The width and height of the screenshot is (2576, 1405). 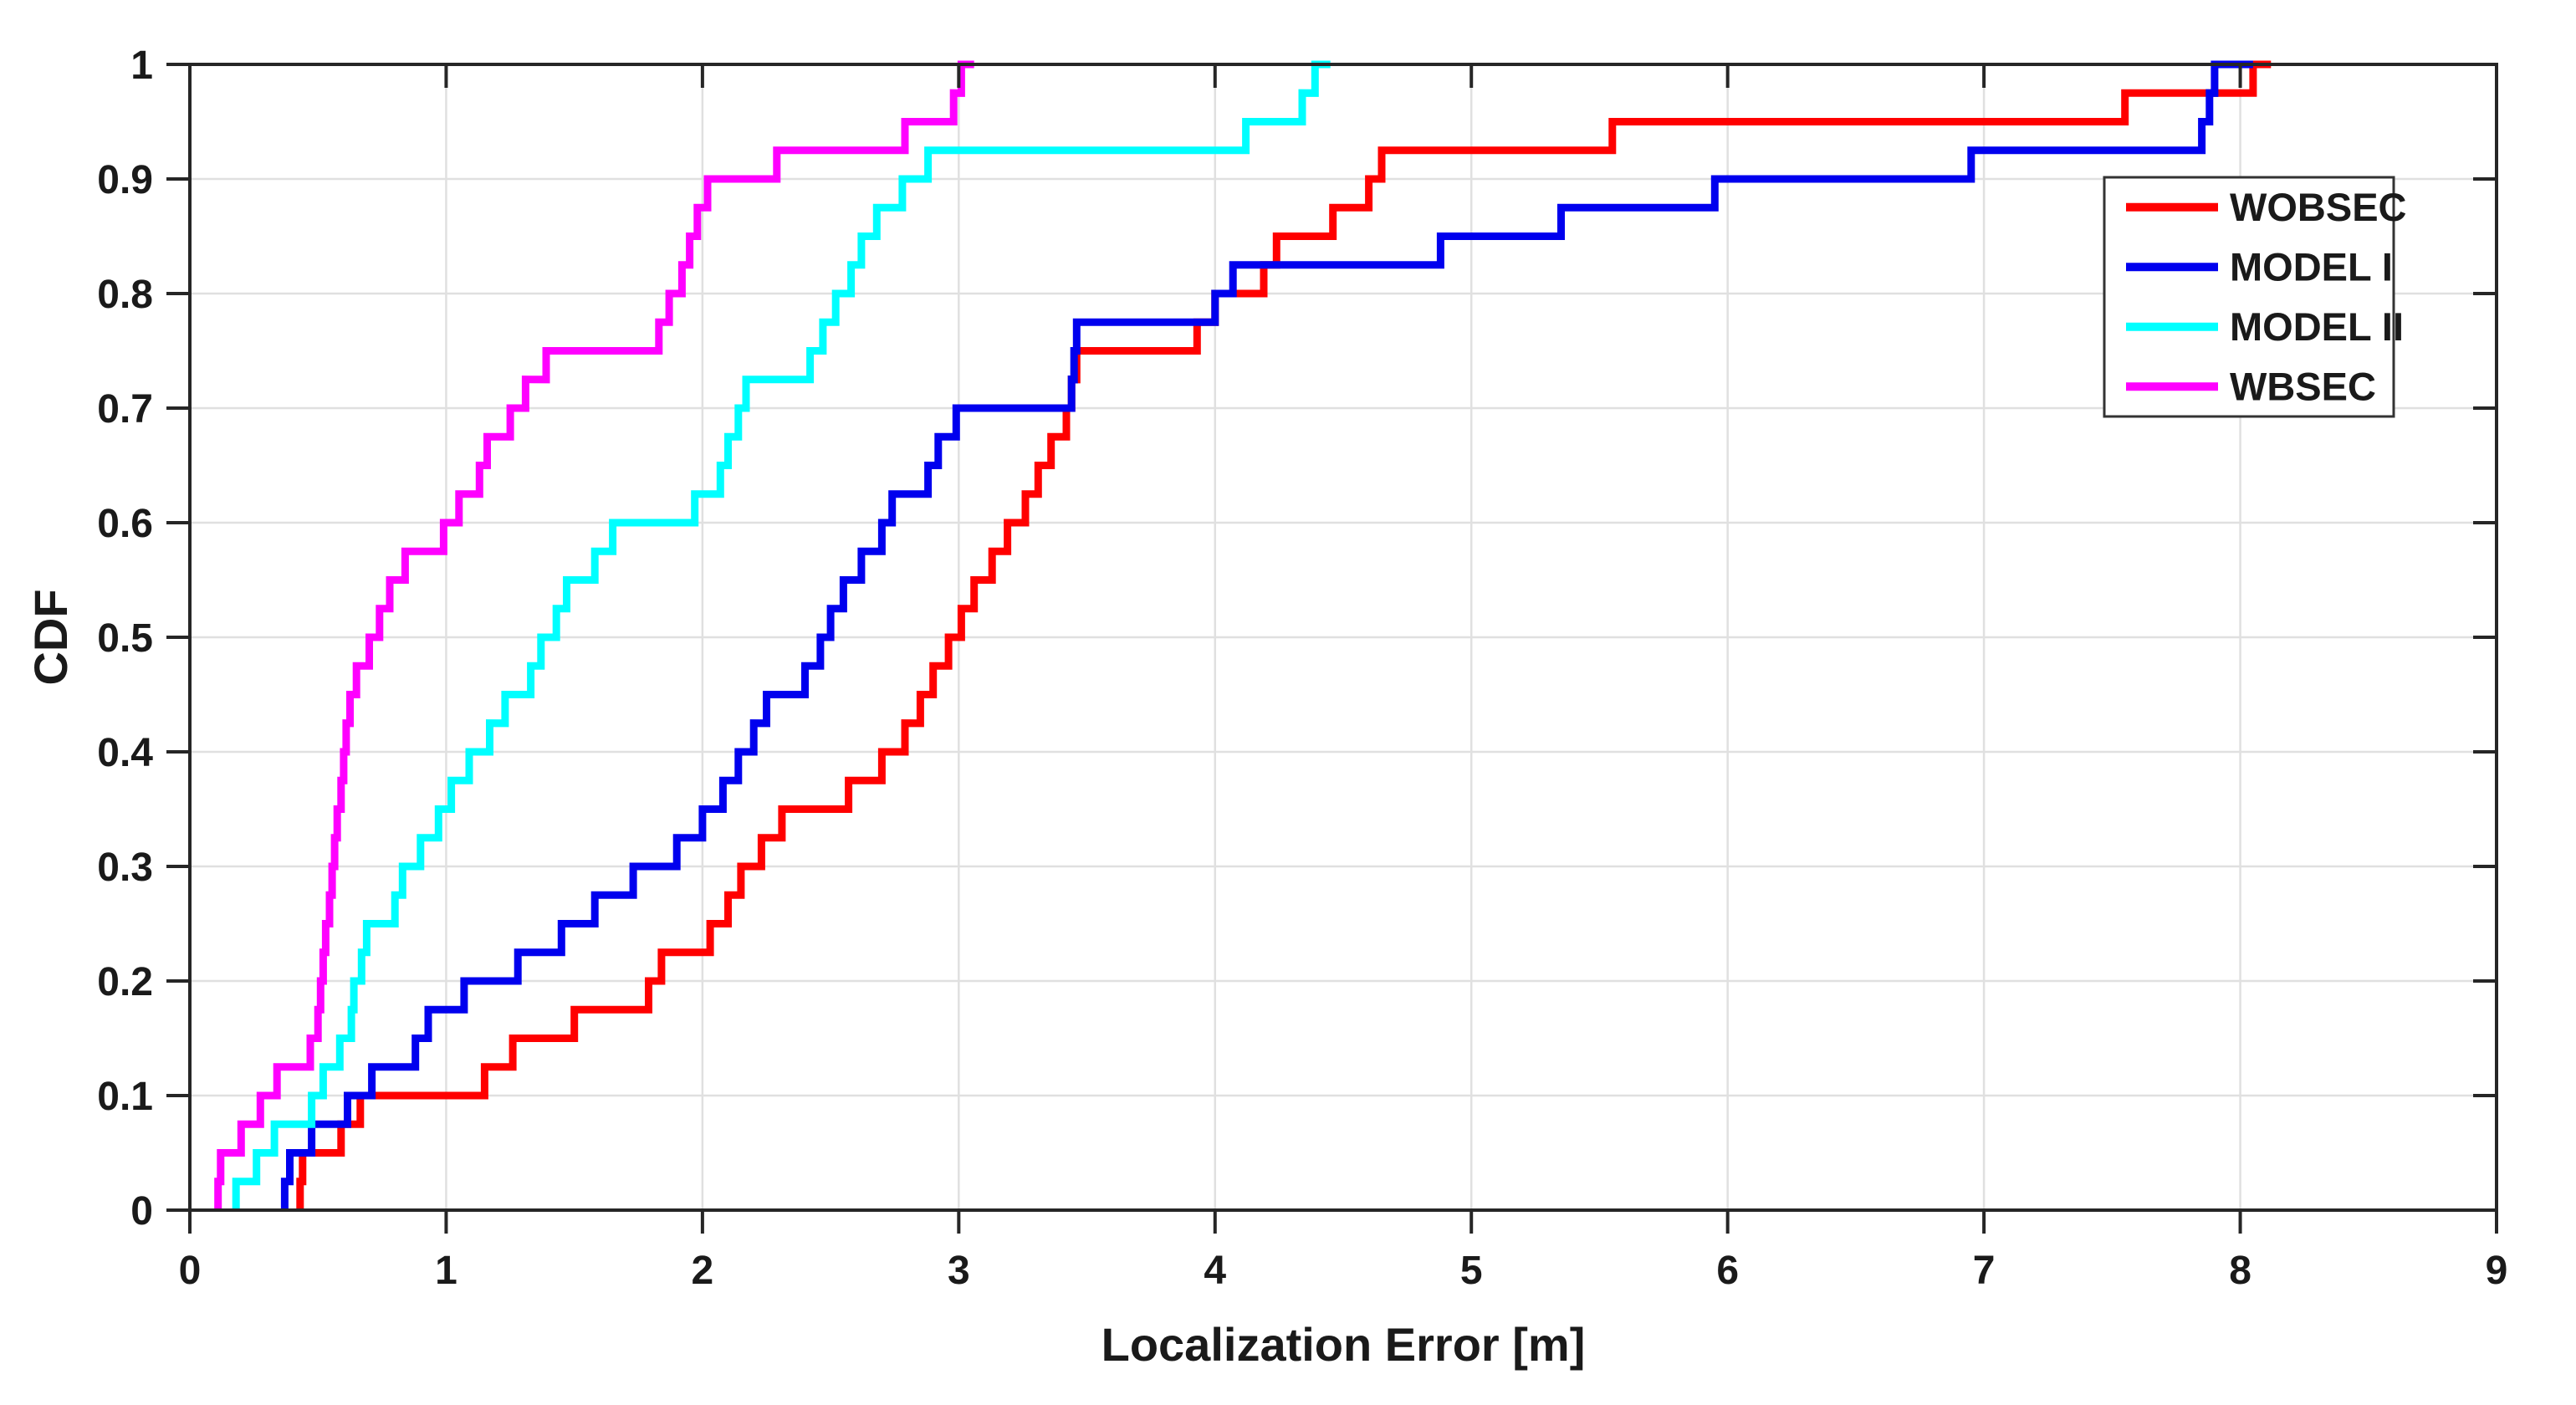 What do you see at coordinates (1471, 1271) in the screenshot?
I see `x-tick-label: 5` at bounding box center [1471, 1271].